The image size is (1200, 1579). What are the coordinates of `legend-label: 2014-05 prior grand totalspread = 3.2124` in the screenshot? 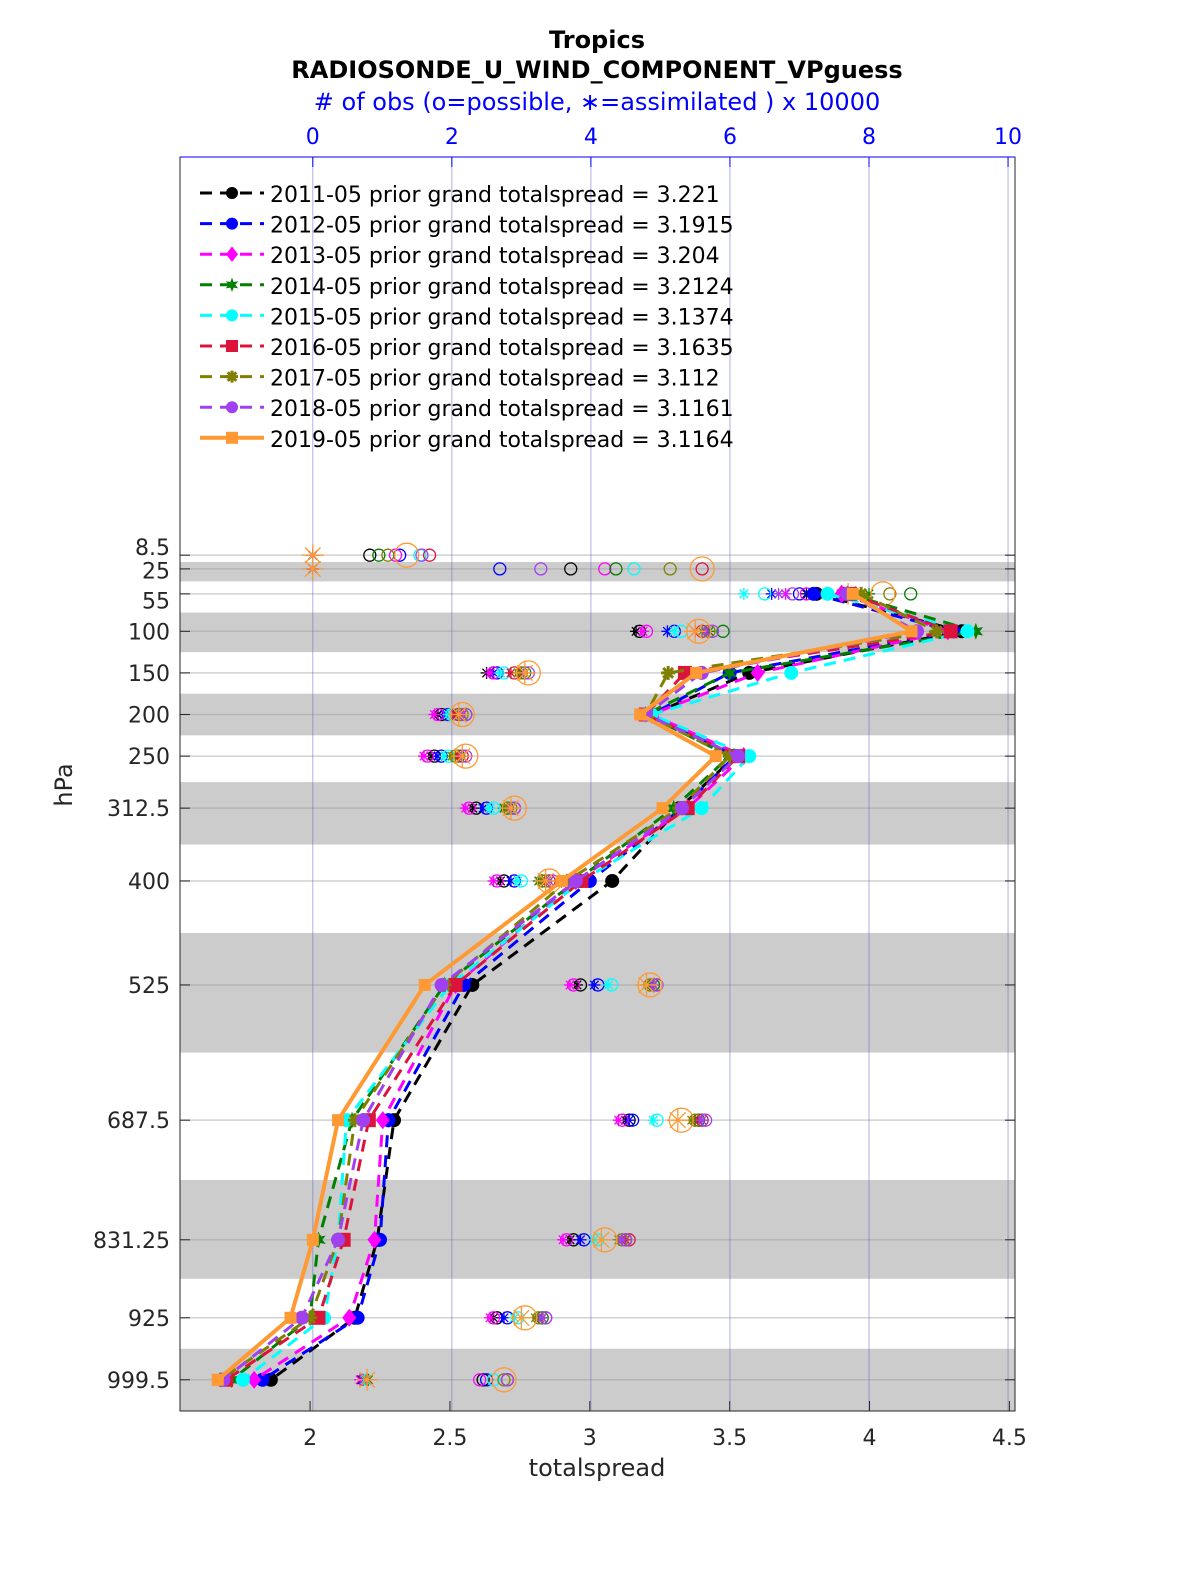 It's located at (502, 287).